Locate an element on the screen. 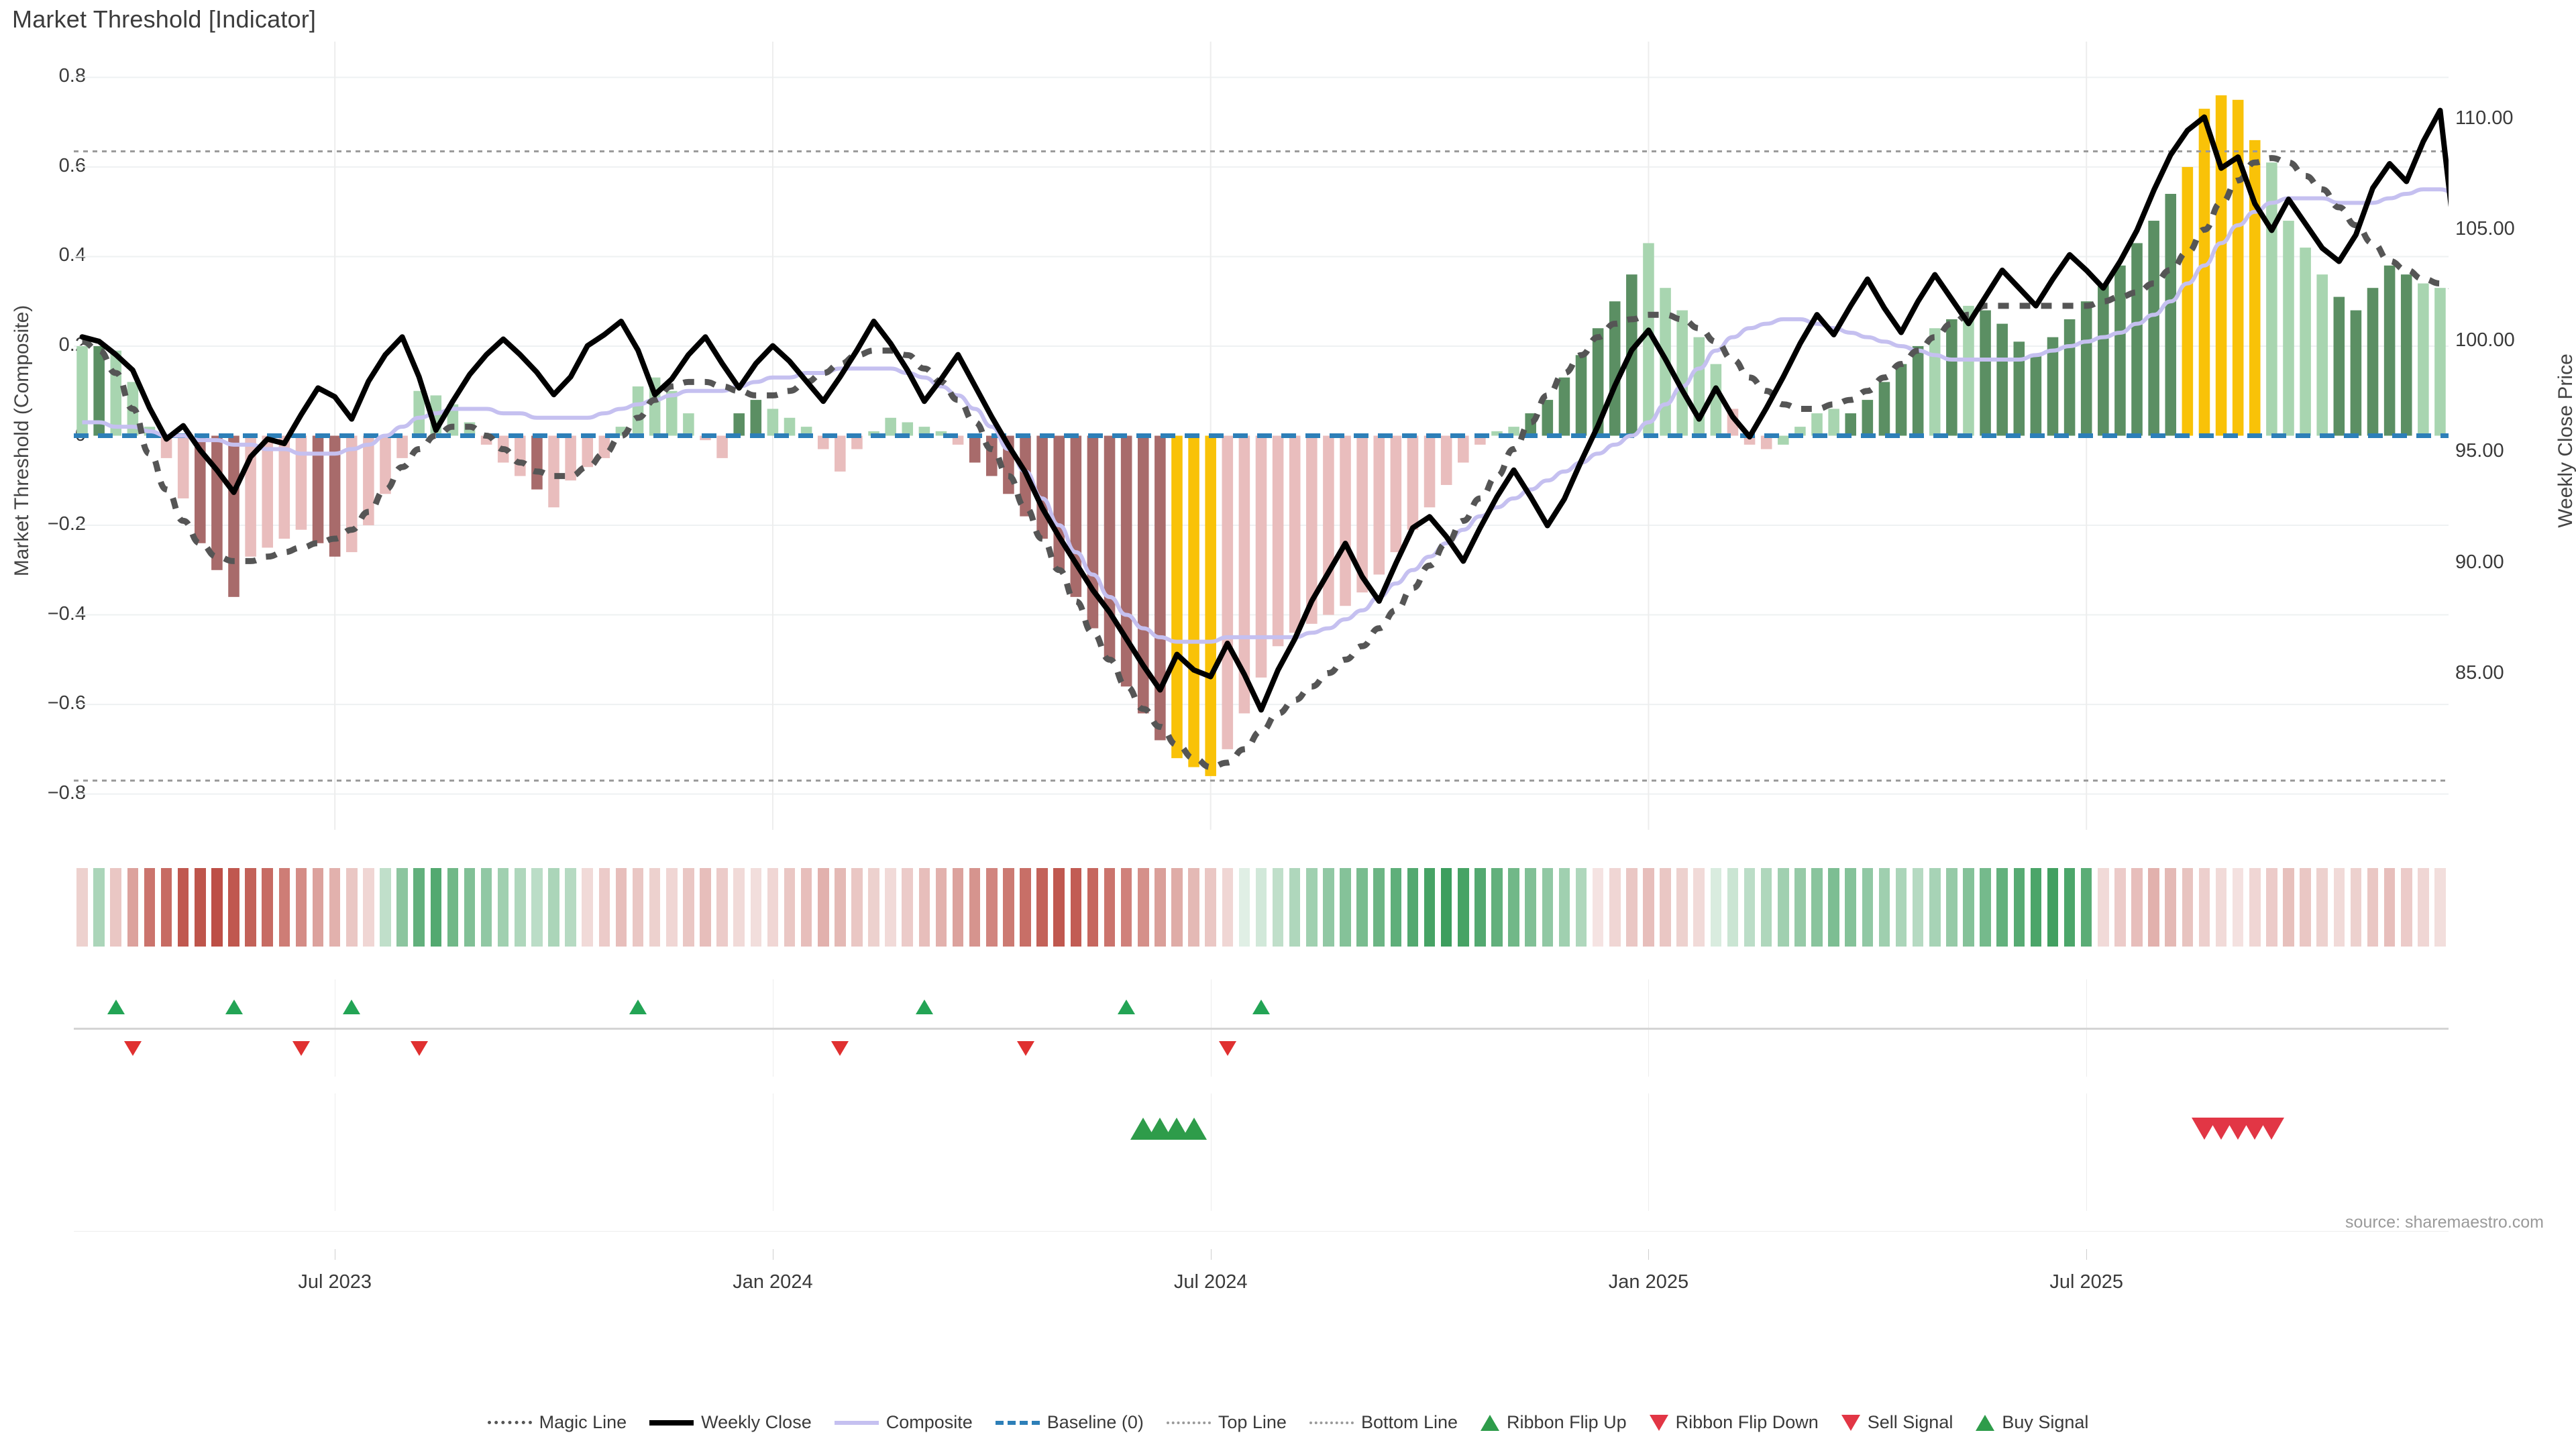 The height and width of the screenshot is (1449, 2576). legend-item: Ribbon Flip Up is located at coordinates (1554, 1422).